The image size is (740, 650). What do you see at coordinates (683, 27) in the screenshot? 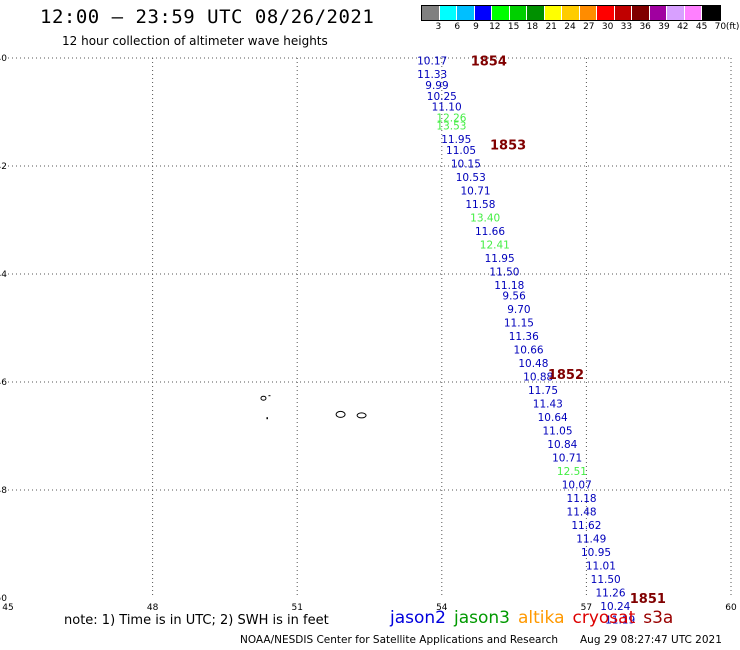
I see `legend-label: 42` at bounding box center [683, 27].